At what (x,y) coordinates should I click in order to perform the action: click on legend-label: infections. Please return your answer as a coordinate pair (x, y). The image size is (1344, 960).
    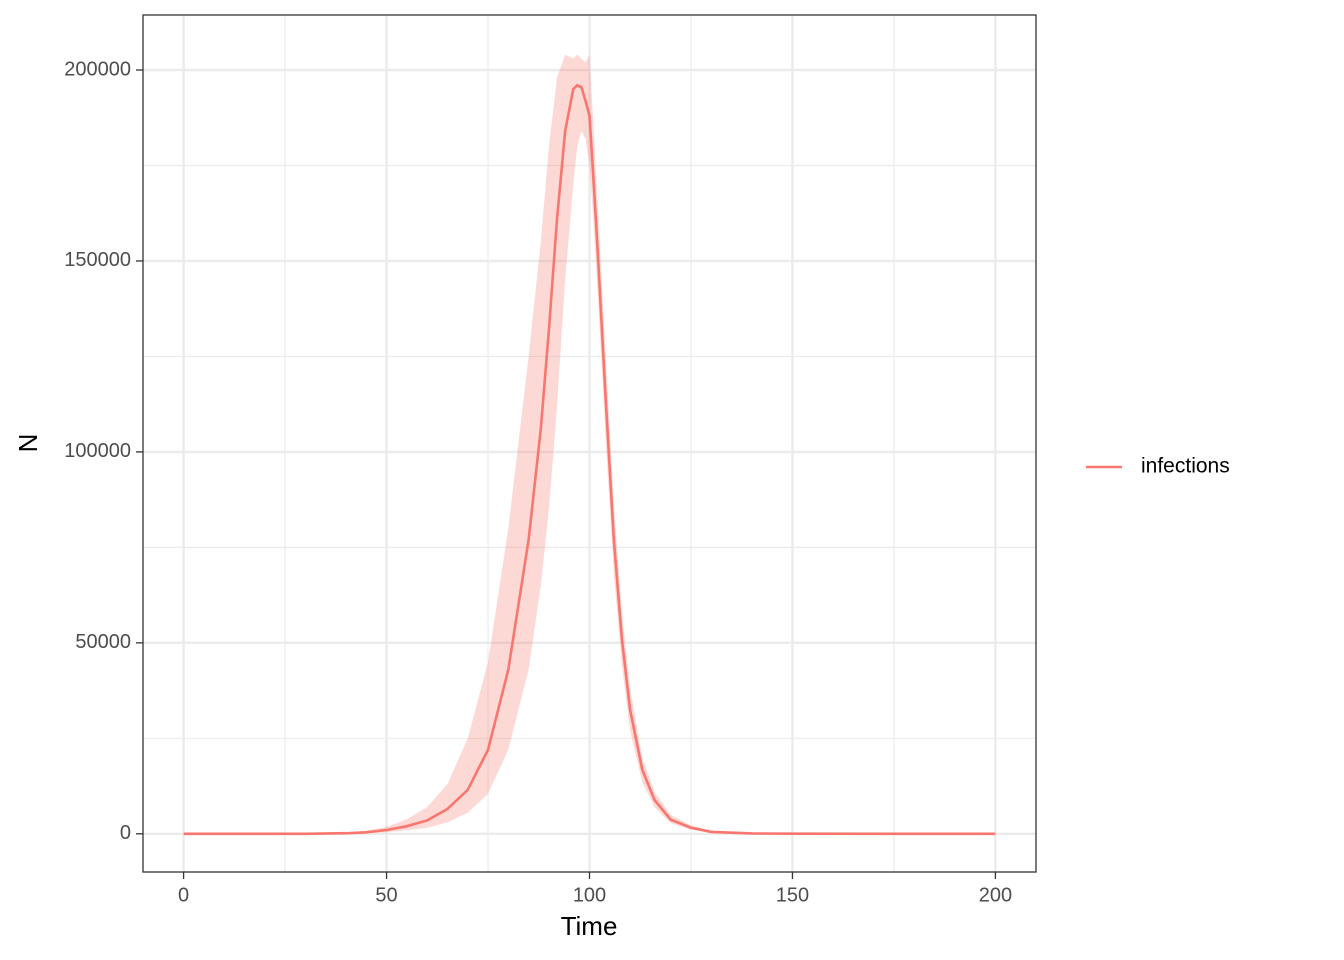
    Looking at the image, I should click on (1185, 466).